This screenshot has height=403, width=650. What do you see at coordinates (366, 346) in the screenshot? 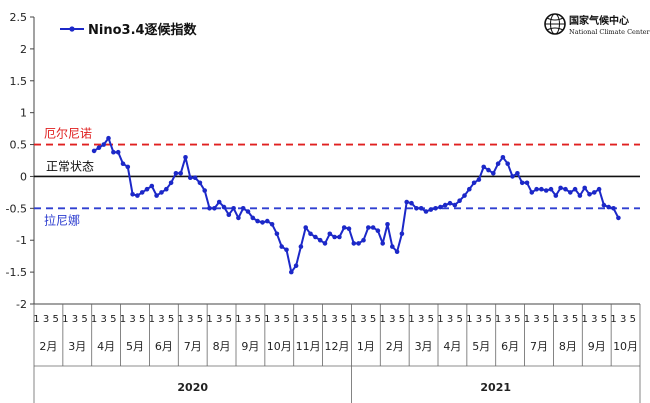
I see `month-label: 1月` at bounding box center [366, 346].